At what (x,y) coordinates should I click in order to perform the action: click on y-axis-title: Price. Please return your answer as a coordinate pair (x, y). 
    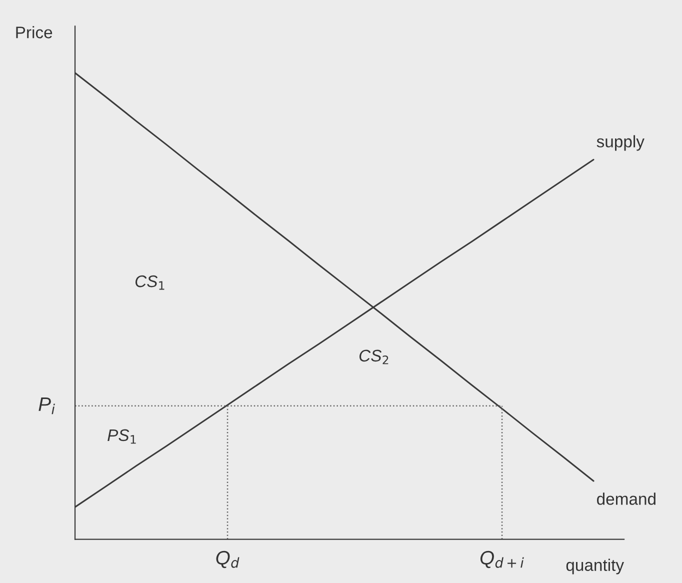
    Looking at the image, I should click on (34, 32).